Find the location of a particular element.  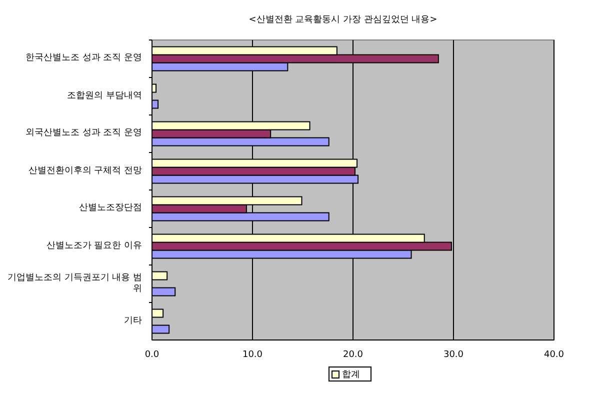

chart-title: <산별전환 교육활동시 가장 관심깊었던 내용> is located at coordinates (343, 20).